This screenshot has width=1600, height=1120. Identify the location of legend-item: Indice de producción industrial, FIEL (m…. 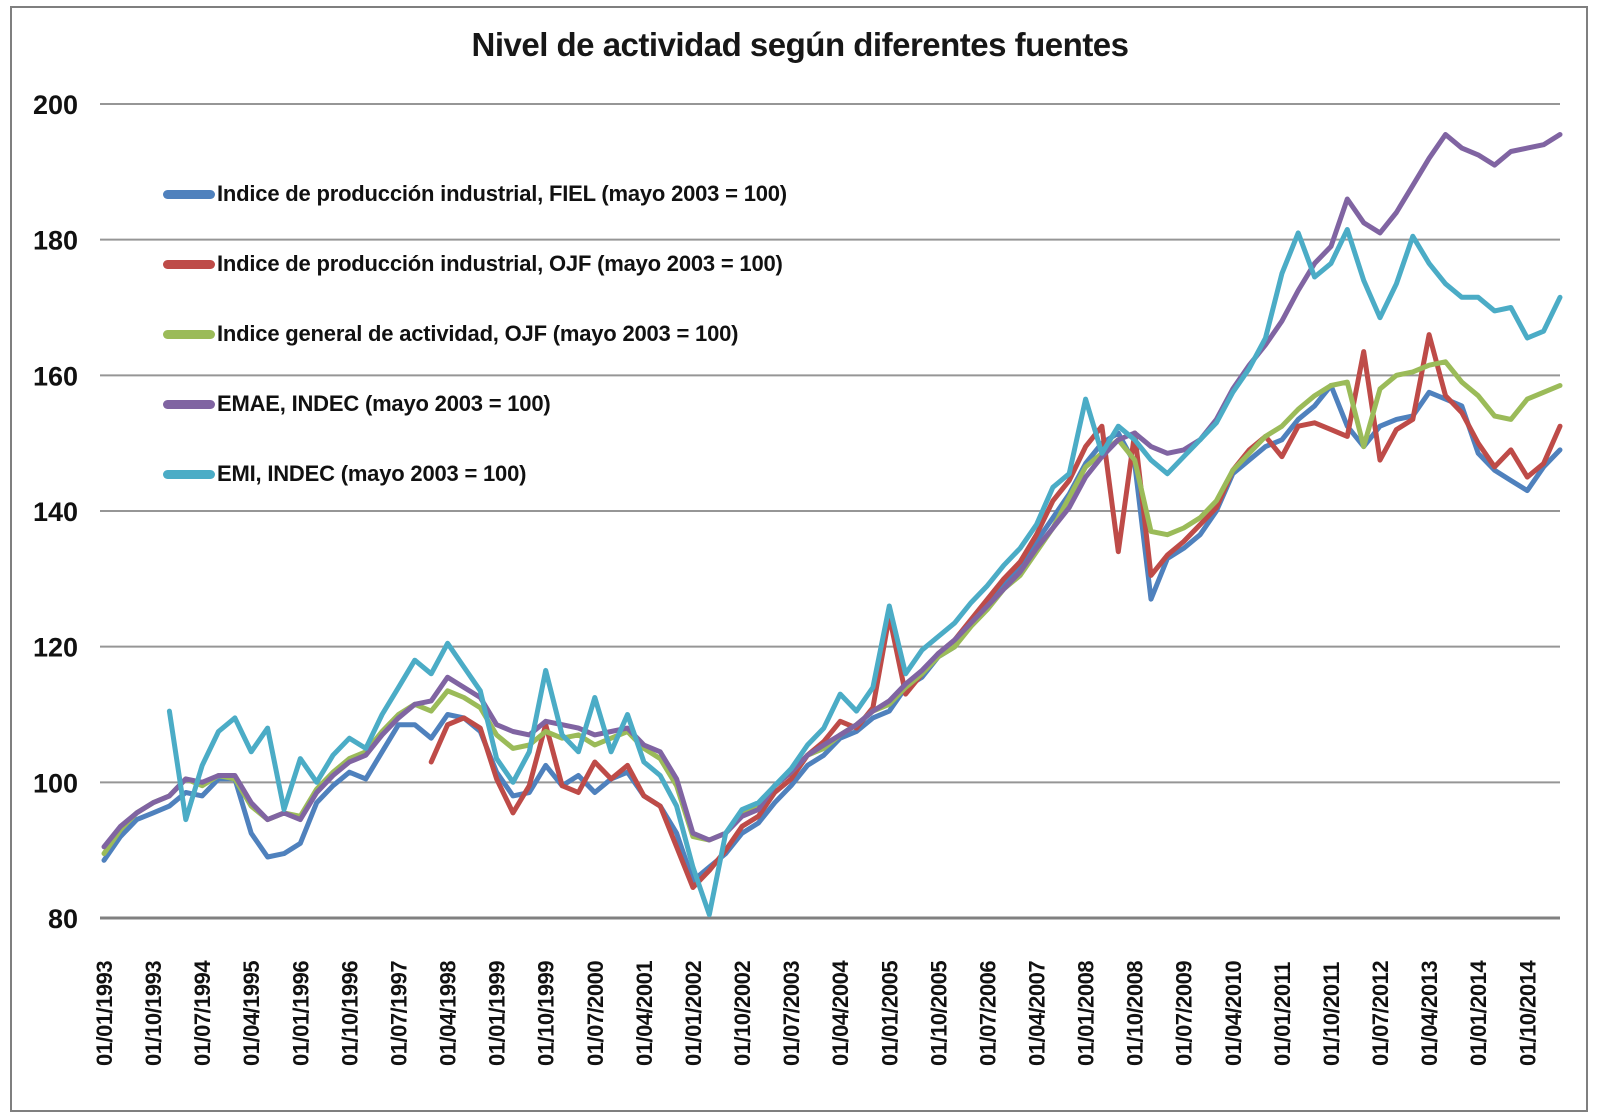
(475, 194).